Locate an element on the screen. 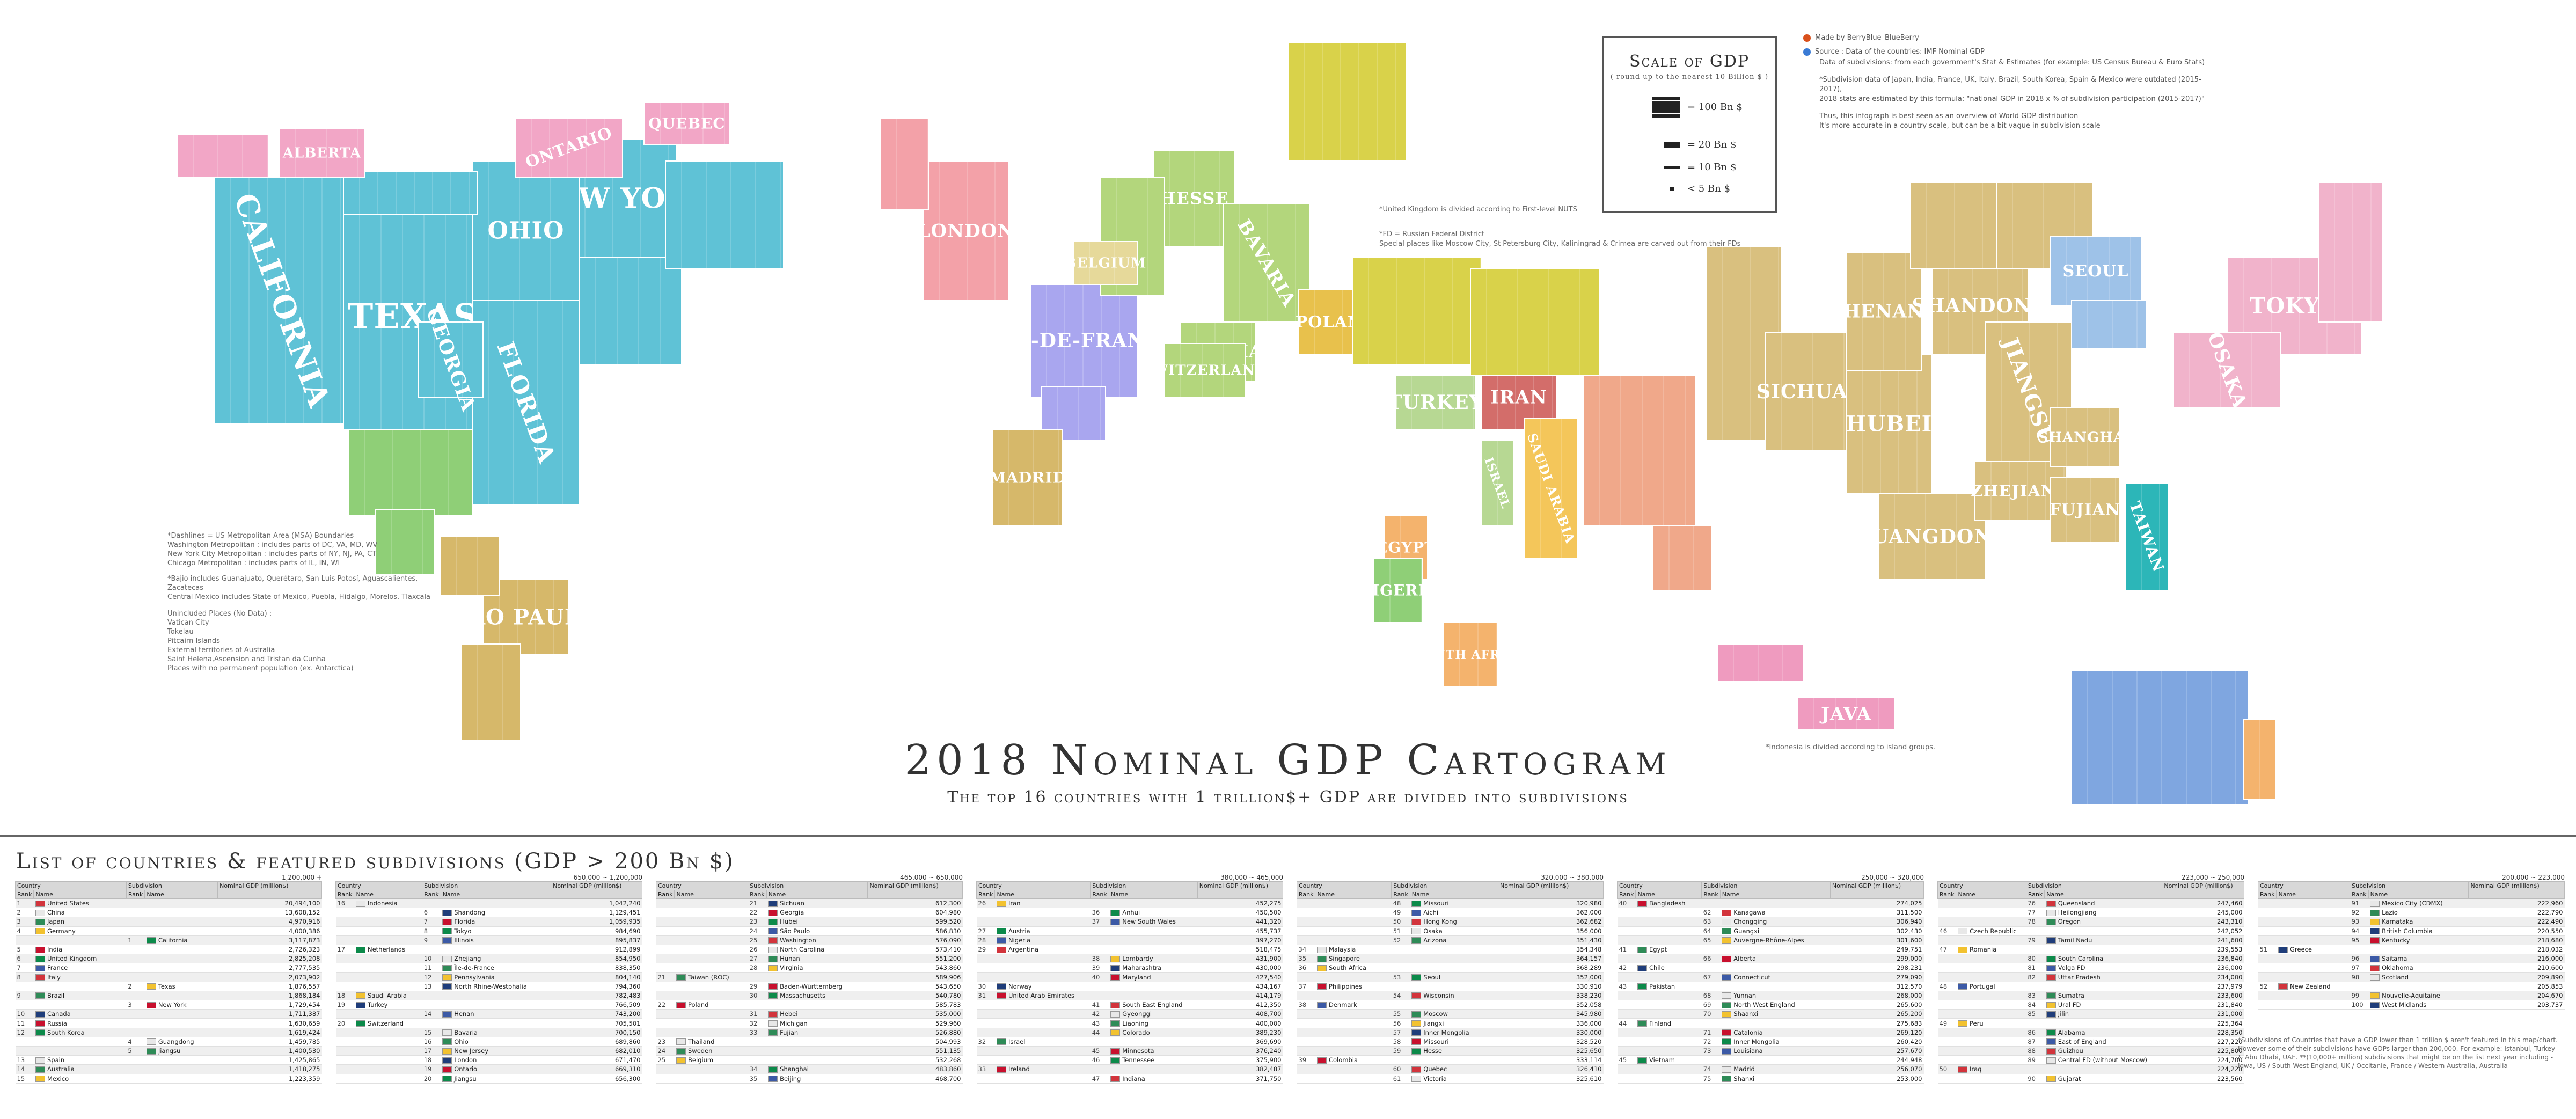 The width and height of the screenshot is (2576, 1119). table-header: Subdivision is located at coordinates (172, 885).